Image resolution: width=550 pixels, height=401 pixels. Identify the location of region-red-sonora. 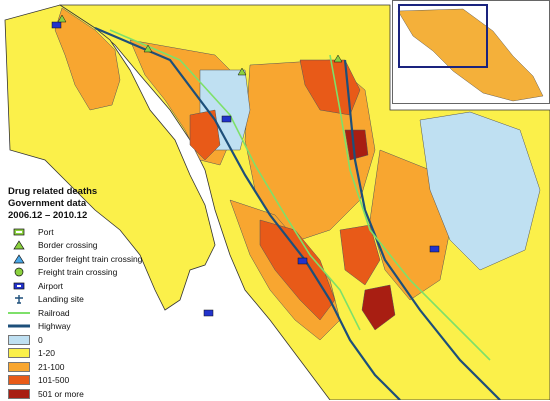
(205, 135).